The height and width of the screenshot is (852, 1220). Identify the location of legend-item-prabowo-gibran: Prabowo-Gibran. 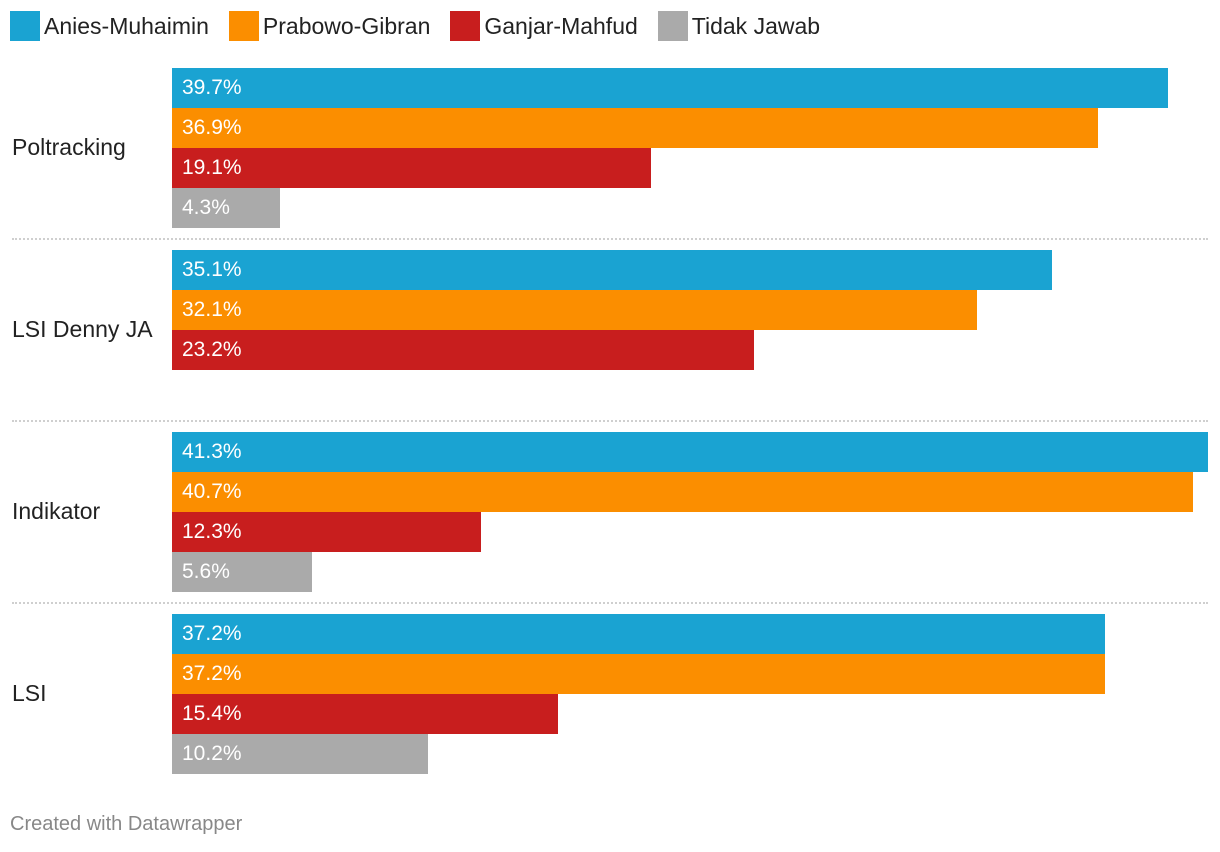
(329, 26).